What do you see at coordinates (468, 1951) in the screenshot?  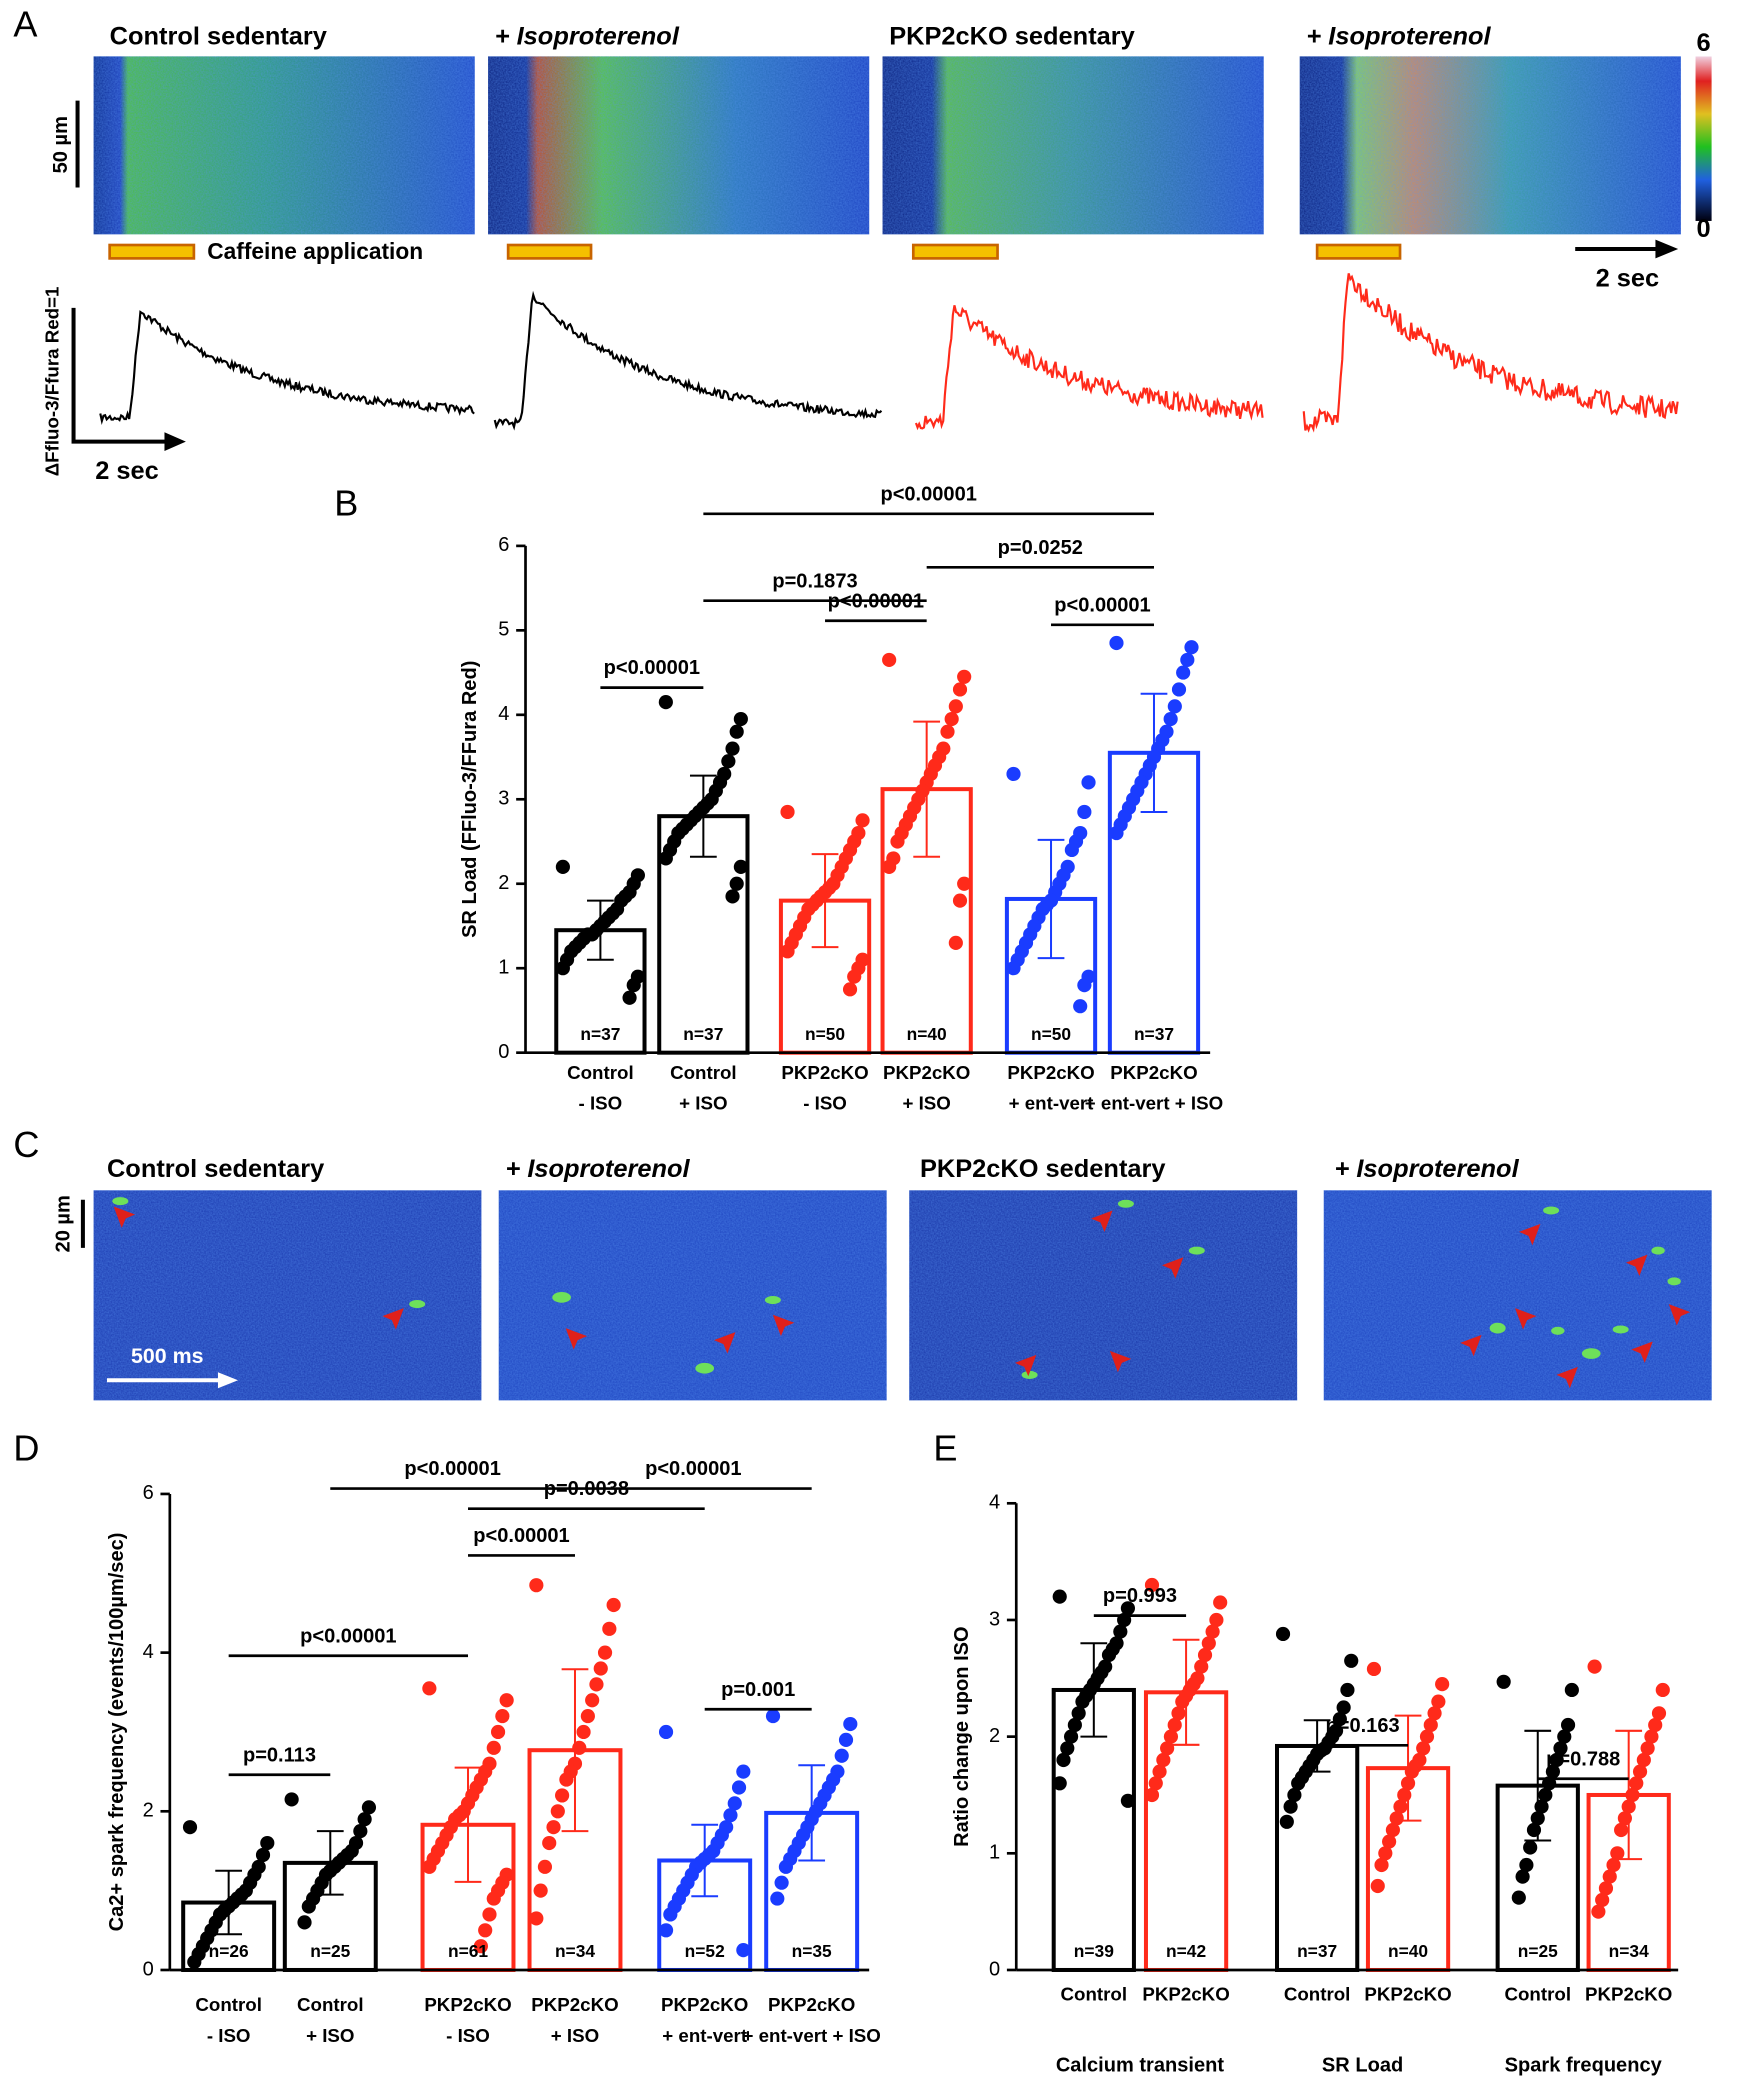 I see `n-label: n=61` at bounding box center [468, 1951].